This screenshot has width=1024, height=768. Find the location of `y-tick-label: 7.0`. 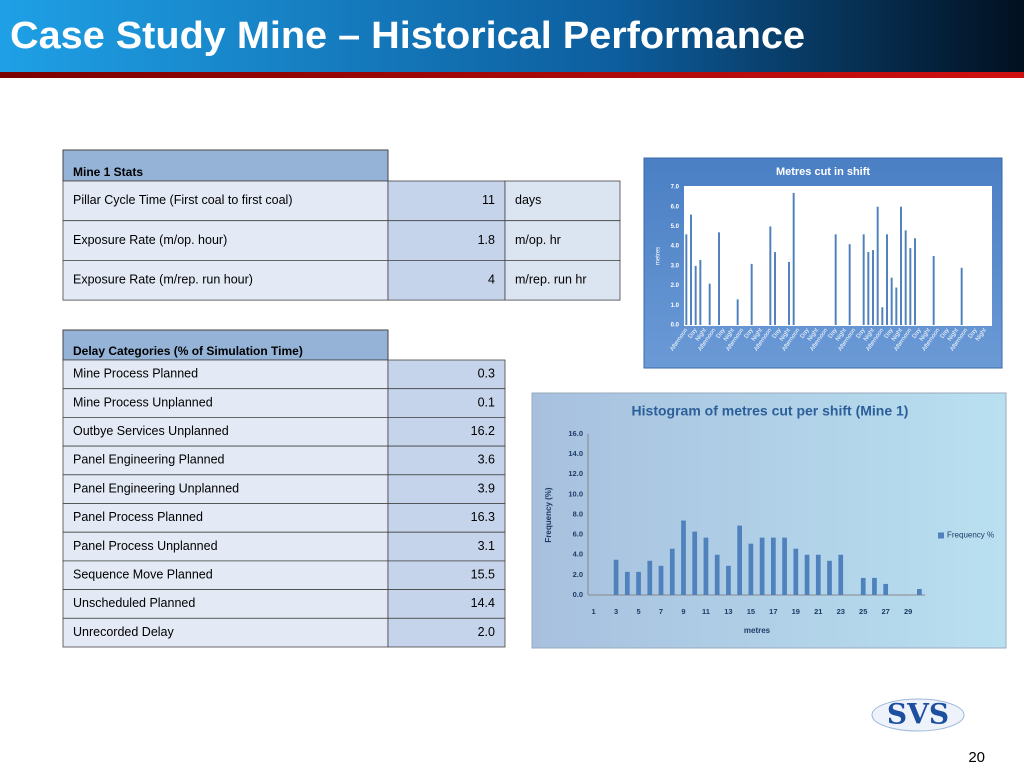

y-tick-label: 7.0 is located at coordinates (675, 188).